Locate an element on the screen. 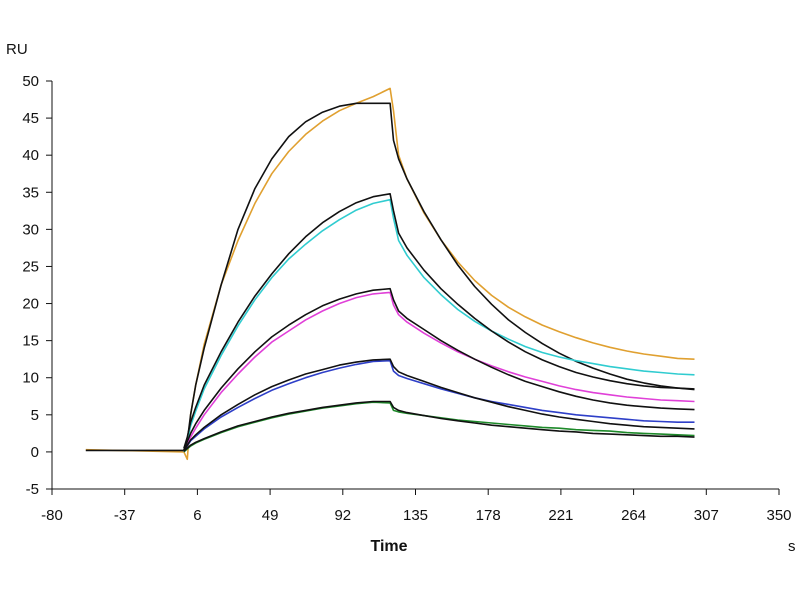 Image resolution: width=800 pixels, height=600 pixels. x-ticks: -80 -37 6 49 92 135 178 221 264 307 350 is located at coordinates (416, 506).